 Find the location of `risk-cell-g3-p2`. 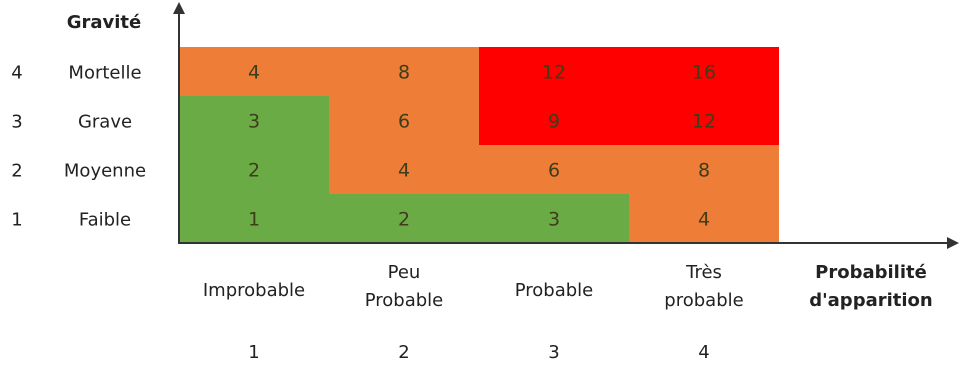

risk-cell-g3-p2 is located at coordinates (404, 120).